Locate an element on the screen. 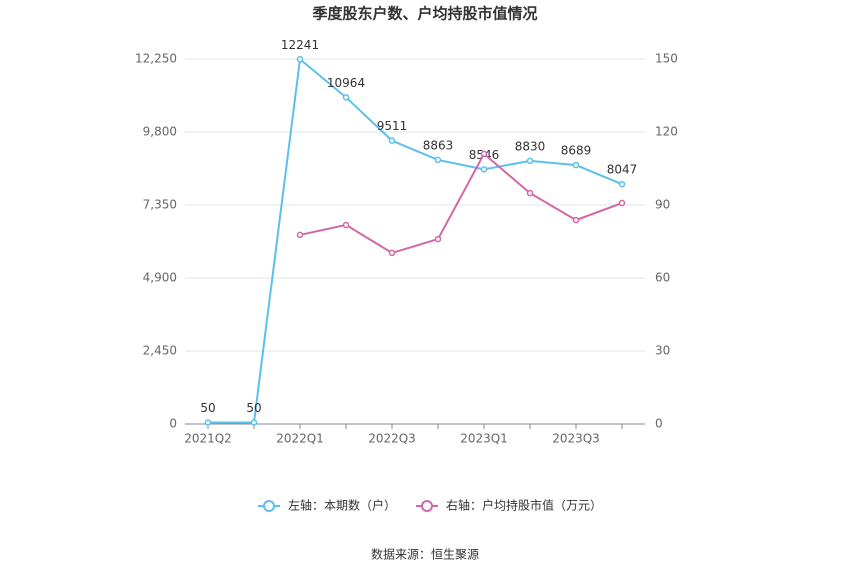  y2-tick-label: 150 is located at coordinates (666, 59).